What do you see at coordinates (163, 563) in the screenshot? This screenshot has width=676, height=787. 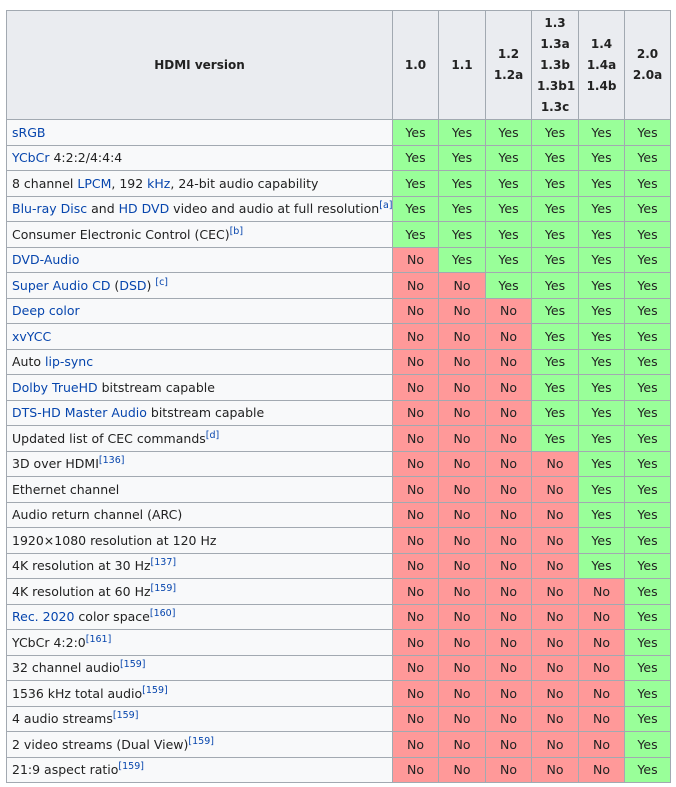 I see `reference-link: [137]` at bounding box center [163, 563].